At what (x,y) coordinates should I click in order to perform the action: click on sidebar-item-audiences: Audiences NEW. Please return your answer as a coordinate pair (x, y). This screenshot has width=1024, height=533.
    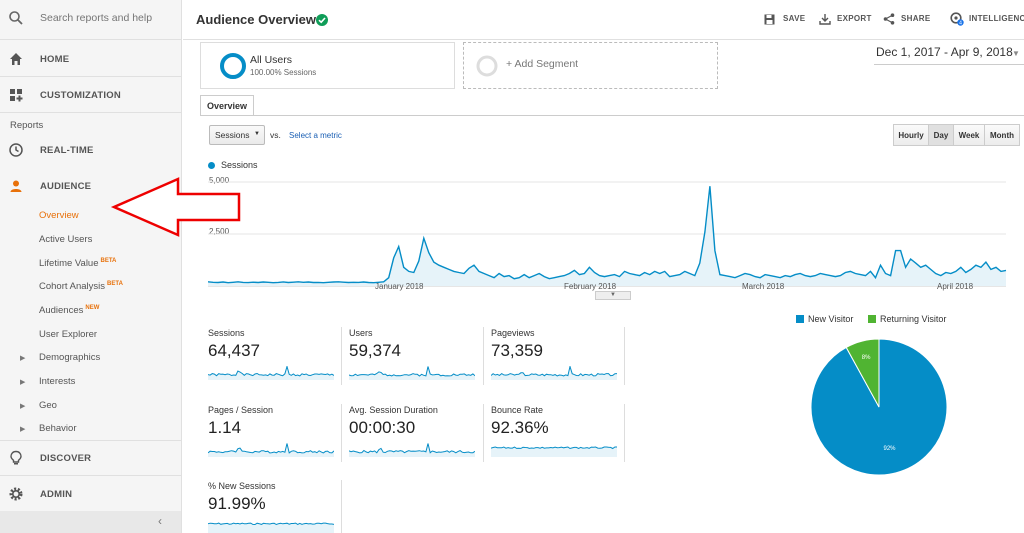
    Looking at the image, I should click on (69, 310).